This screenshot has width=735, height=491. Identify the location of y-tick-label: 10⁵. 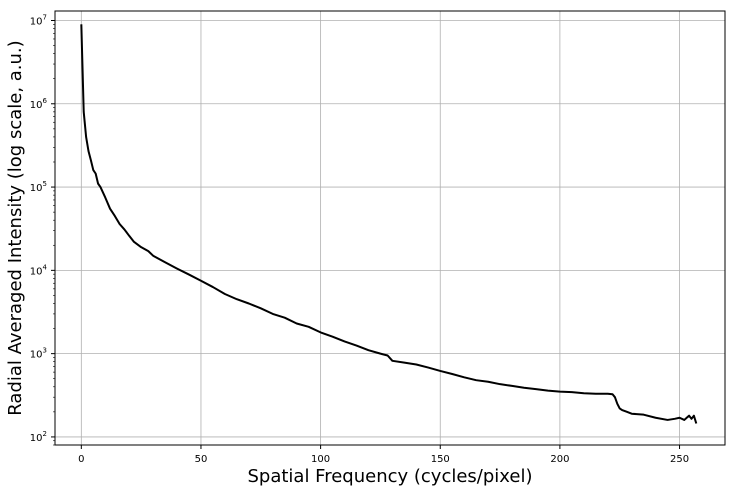
(38, 187).